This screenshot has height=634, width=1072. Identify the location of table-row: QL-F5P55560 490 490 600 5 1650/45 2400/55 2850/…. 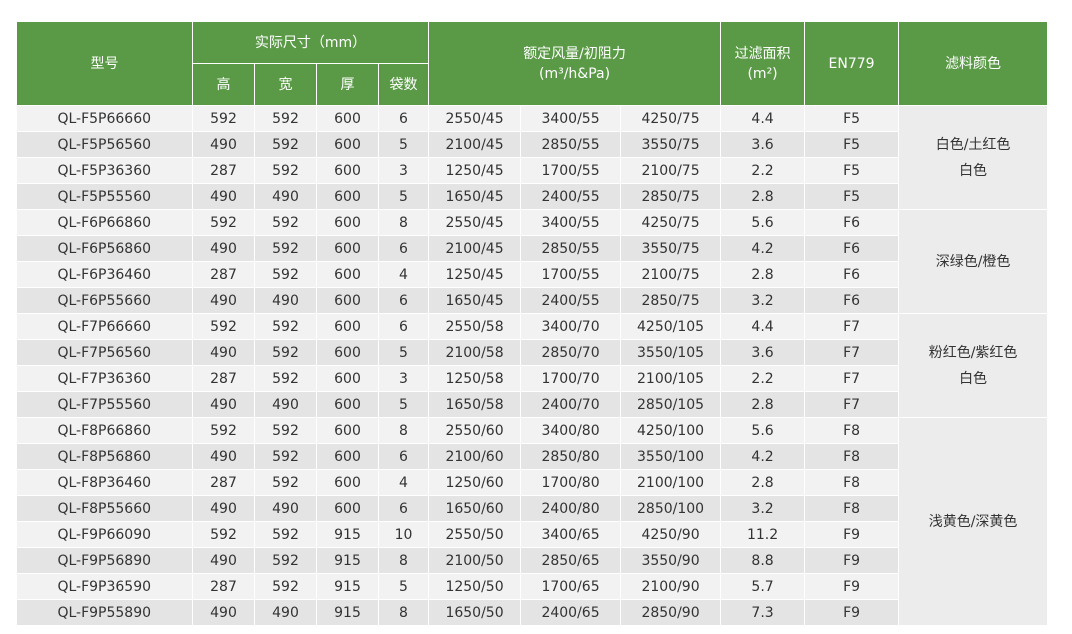
(532, 196).